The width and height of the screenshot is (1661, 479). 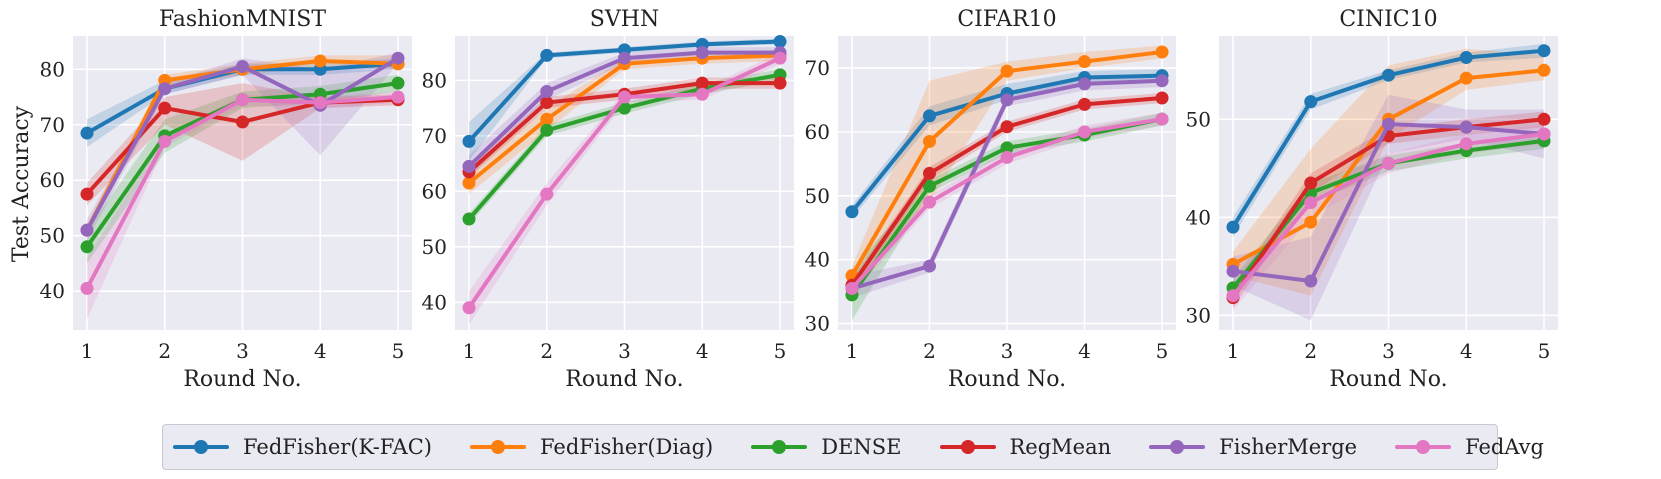 I want to click on legend-item: RegMean, so click(x=1025, y=447).